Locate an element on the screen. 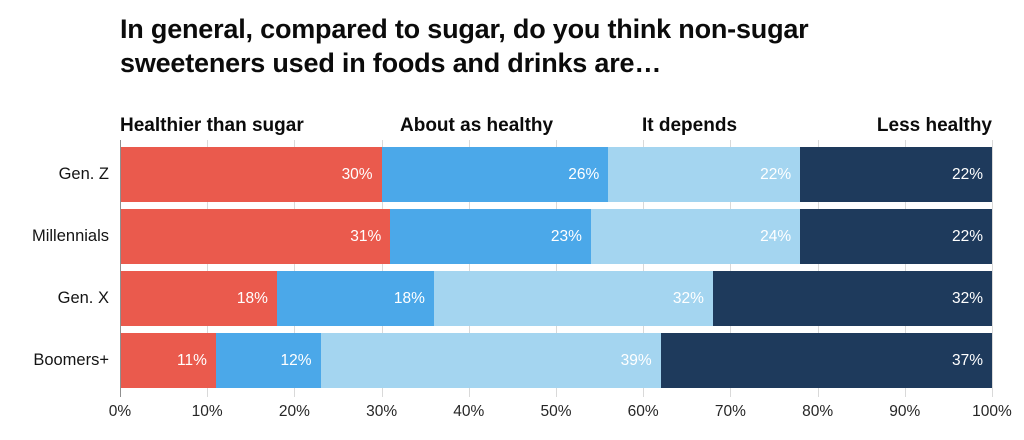 The image size is (1024, 440). bar-segment: 39% is located at coordinates (490, 360).